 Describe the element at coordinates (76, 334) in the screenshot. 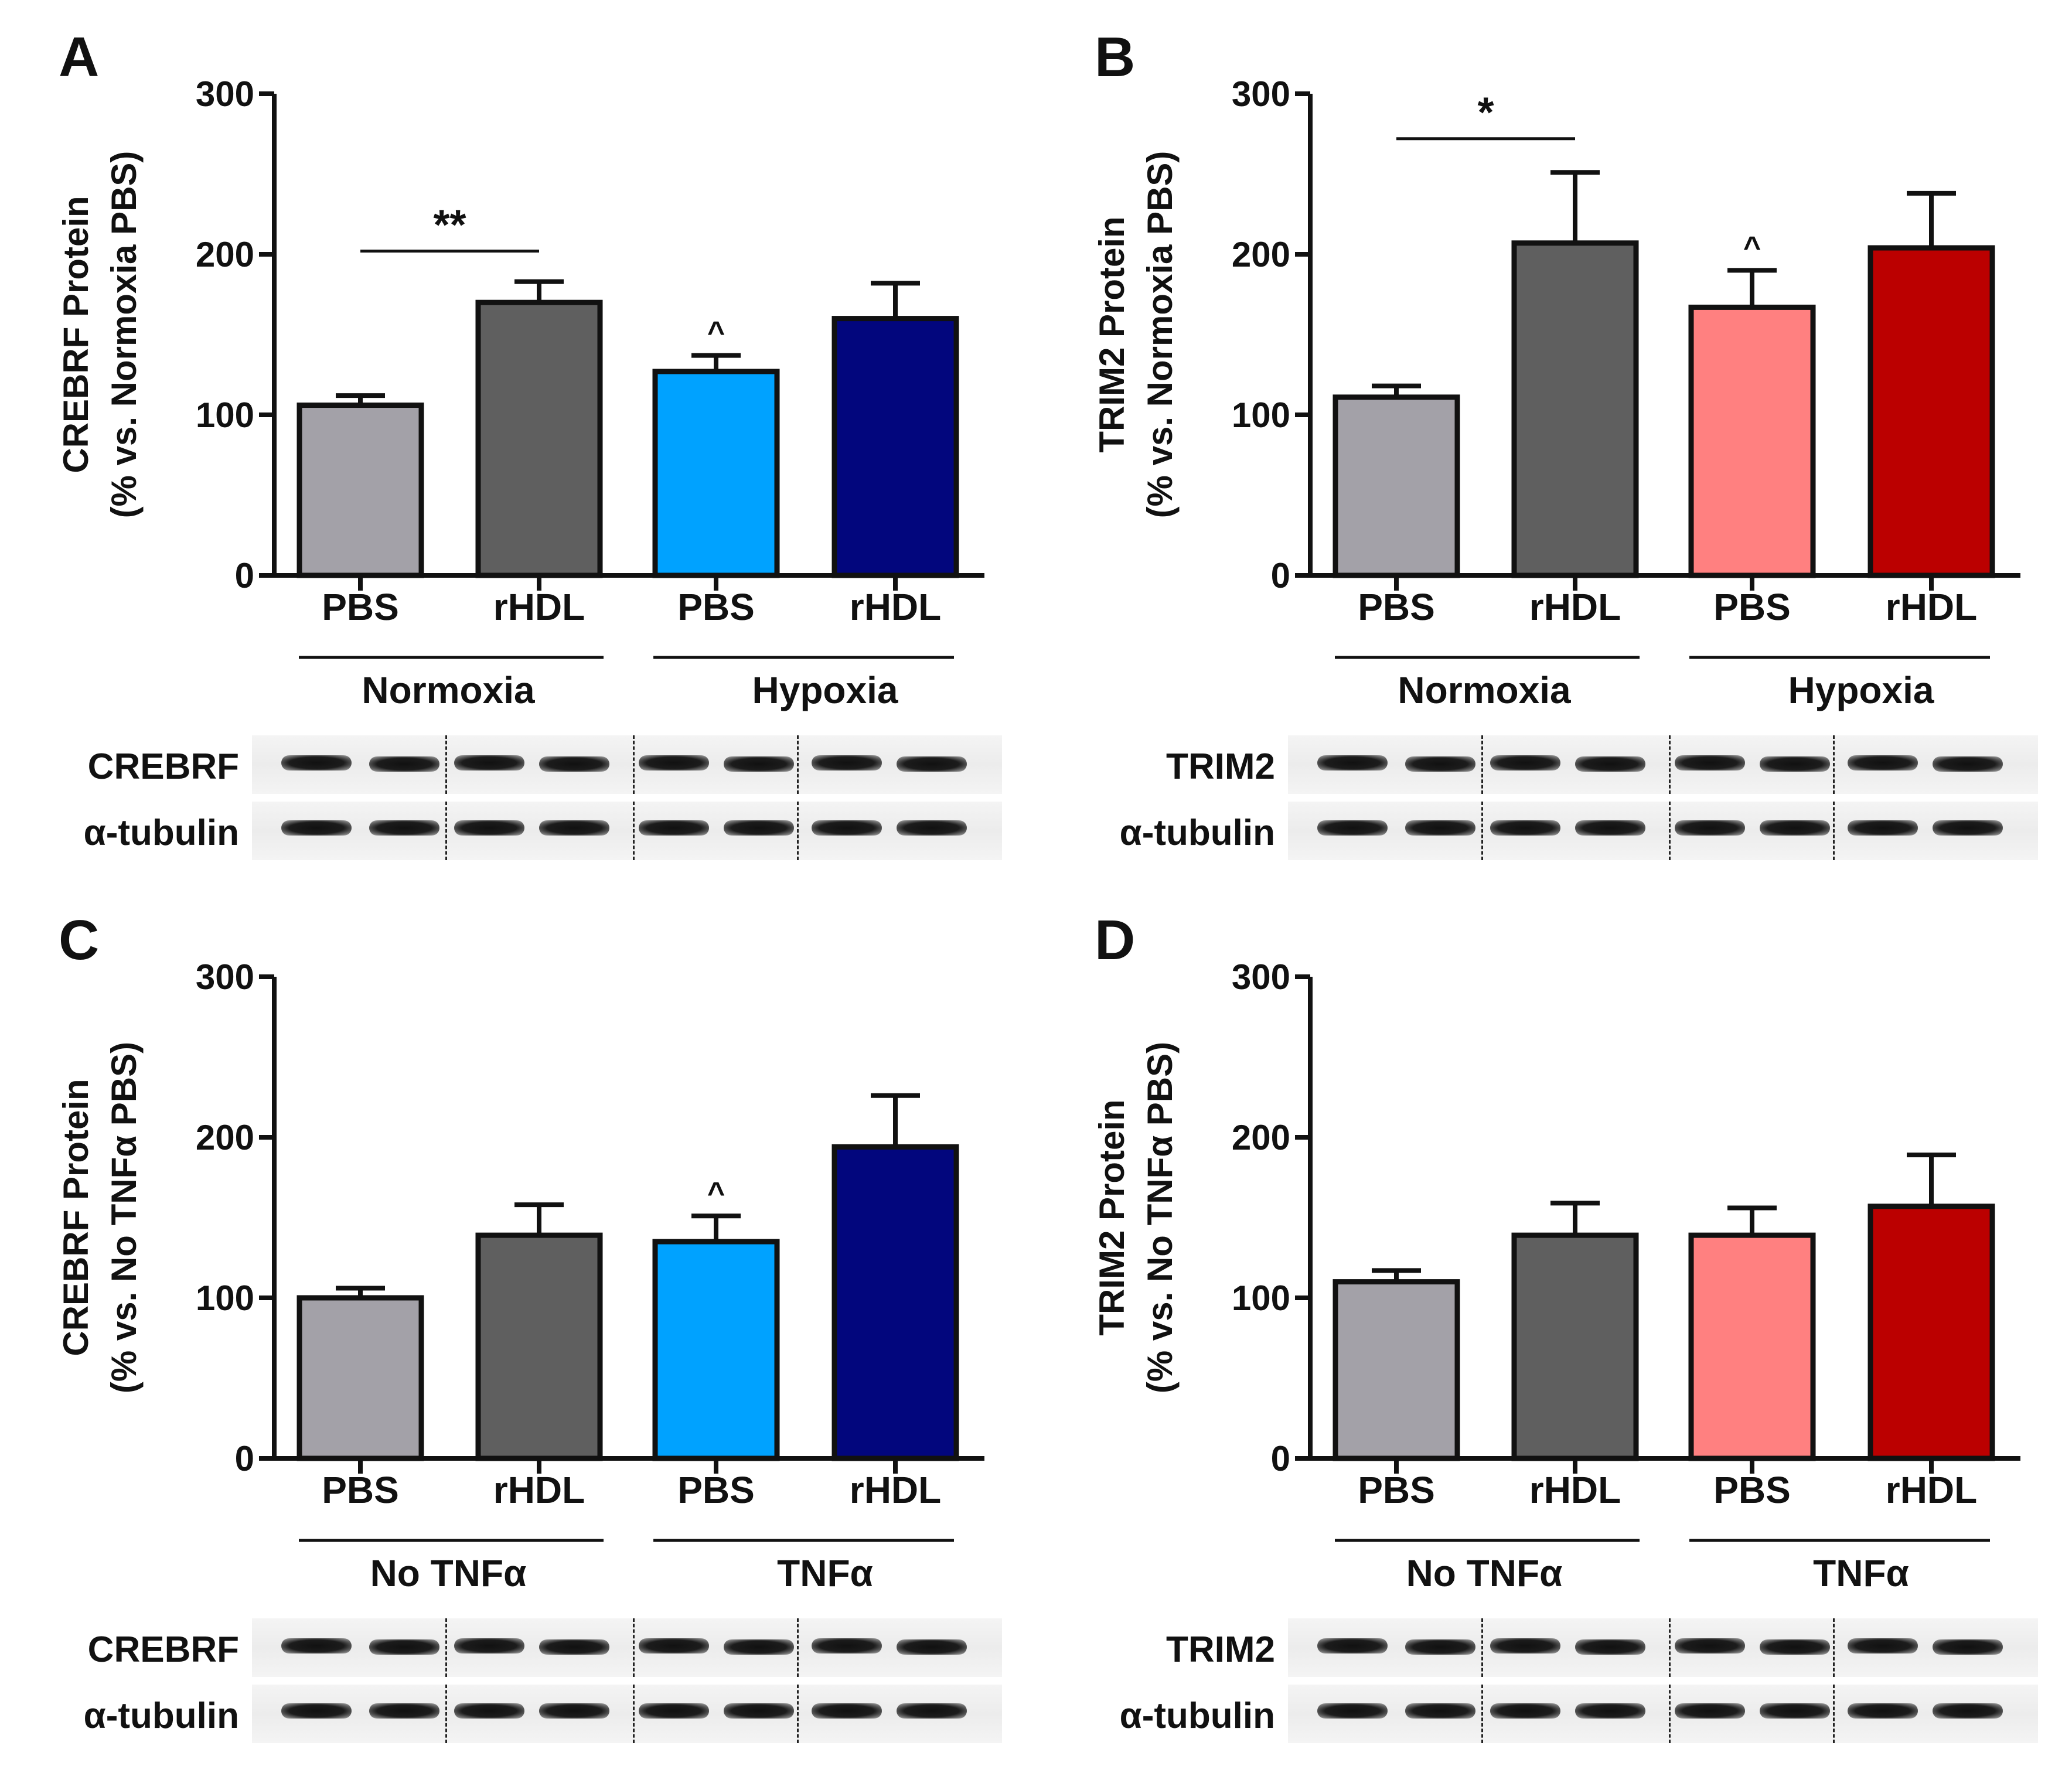

I see `y-axis-title: CREBRF Protein` at that location.